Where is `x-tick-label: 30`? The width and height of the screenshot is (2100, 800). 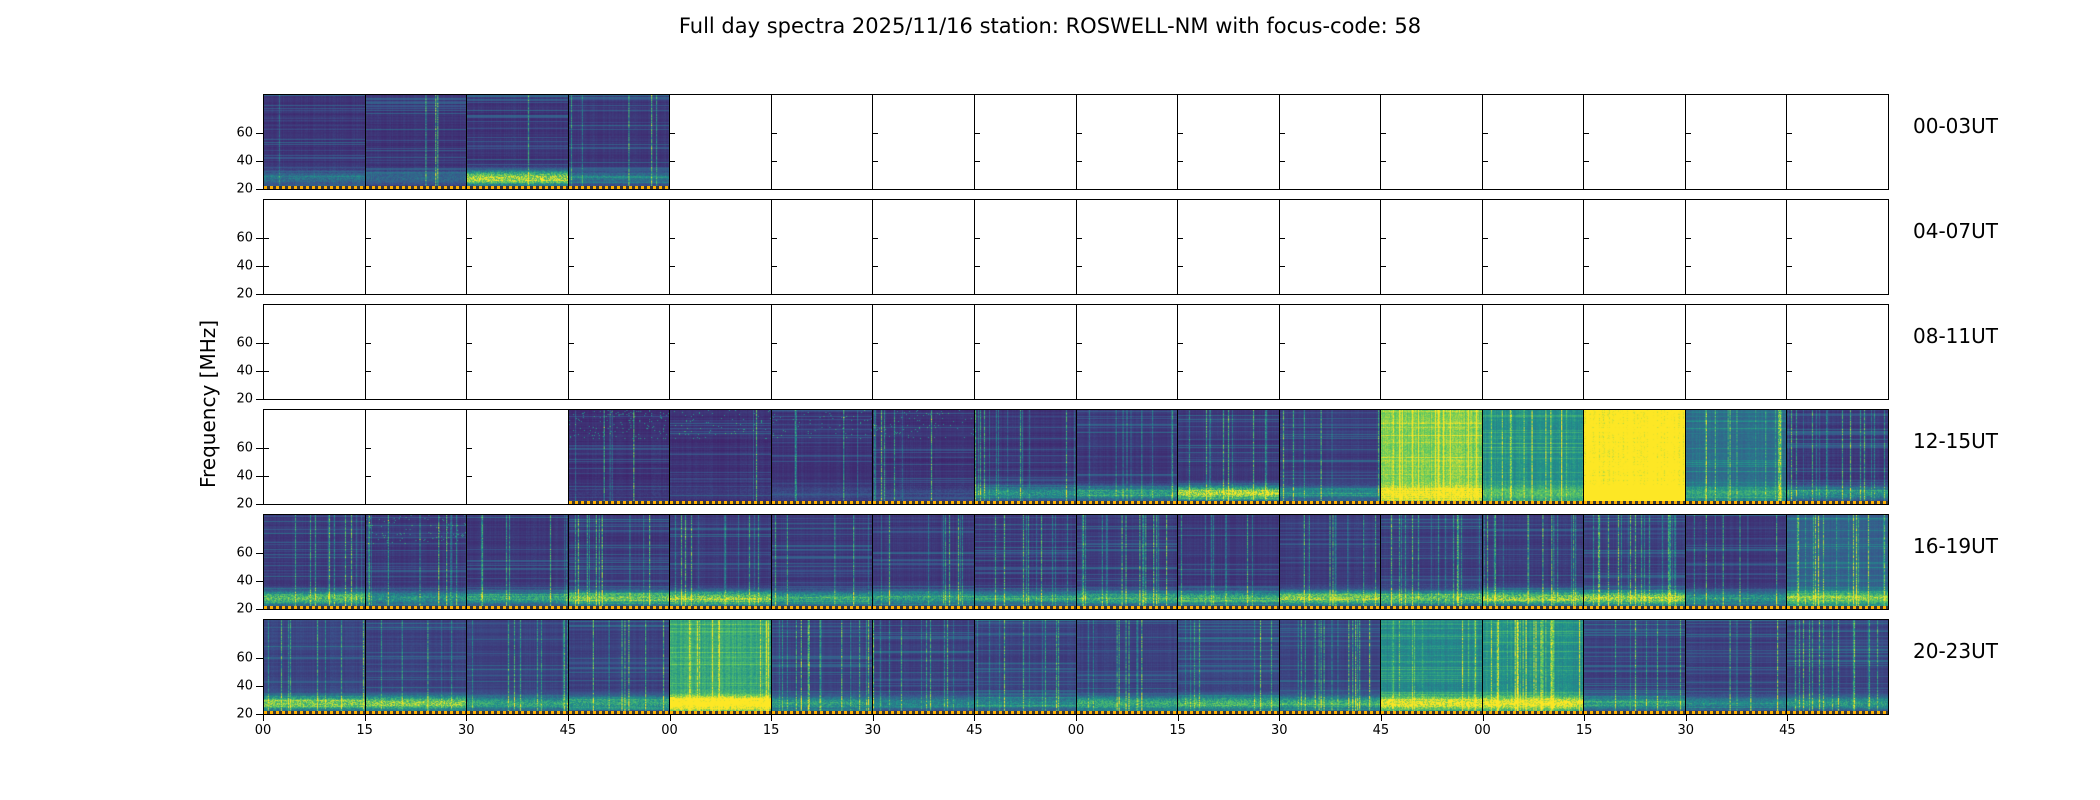 x-tick-label: 30 is located at coordinates (1279, 730).